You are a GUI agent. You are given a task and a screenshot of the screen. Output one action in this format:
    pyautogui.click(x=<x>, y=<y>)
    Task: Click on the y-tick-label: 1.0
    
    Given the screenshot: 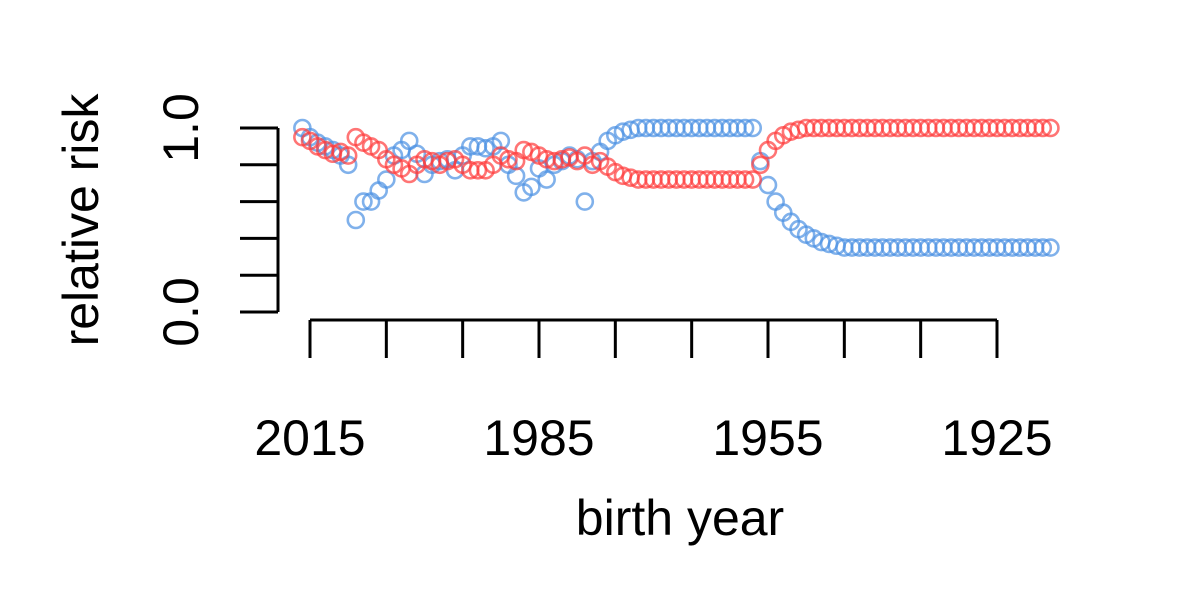 What is the action you would take?
    pyautogui.click(x=181, y=128)
    